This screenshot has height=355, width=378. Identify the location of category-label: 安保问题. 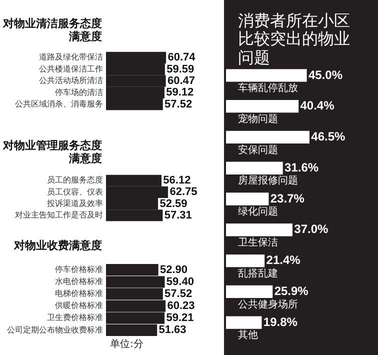
(258, 150).